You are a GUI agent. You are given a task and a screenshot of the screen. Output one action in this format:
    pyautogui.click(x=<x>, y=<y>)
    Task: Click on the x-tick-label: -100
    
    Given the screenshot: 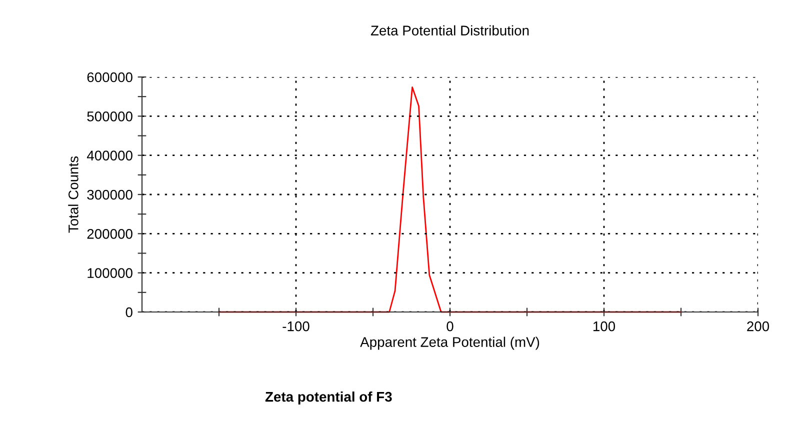 What is the action you would take?
    pyautogui.click(x=296, y=326)
    